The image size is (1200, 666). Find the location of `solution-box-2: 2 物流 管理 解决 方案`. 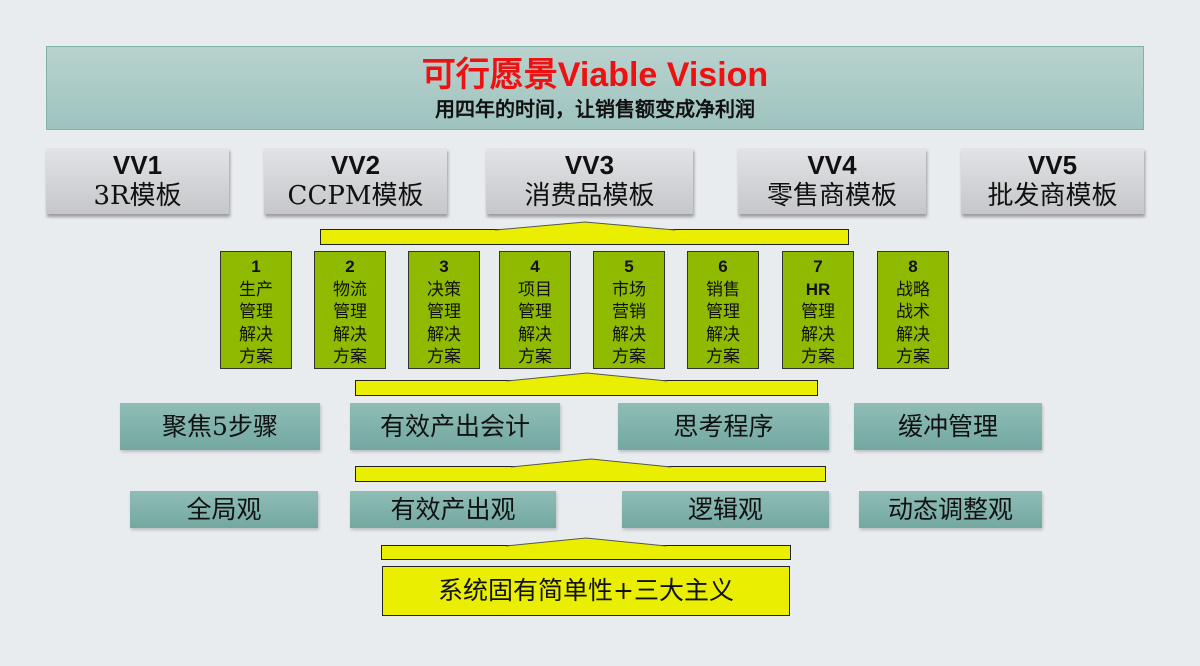

solution-box-2: 2 物流 管理 解决 方案 is located at coordinates (350, 310).